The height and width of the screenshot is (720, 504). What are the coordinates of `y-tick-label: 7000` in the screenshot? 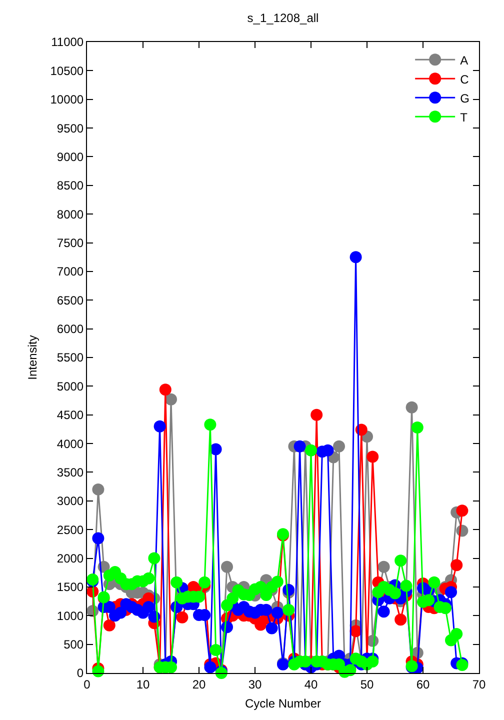 It's located at (70, 271).